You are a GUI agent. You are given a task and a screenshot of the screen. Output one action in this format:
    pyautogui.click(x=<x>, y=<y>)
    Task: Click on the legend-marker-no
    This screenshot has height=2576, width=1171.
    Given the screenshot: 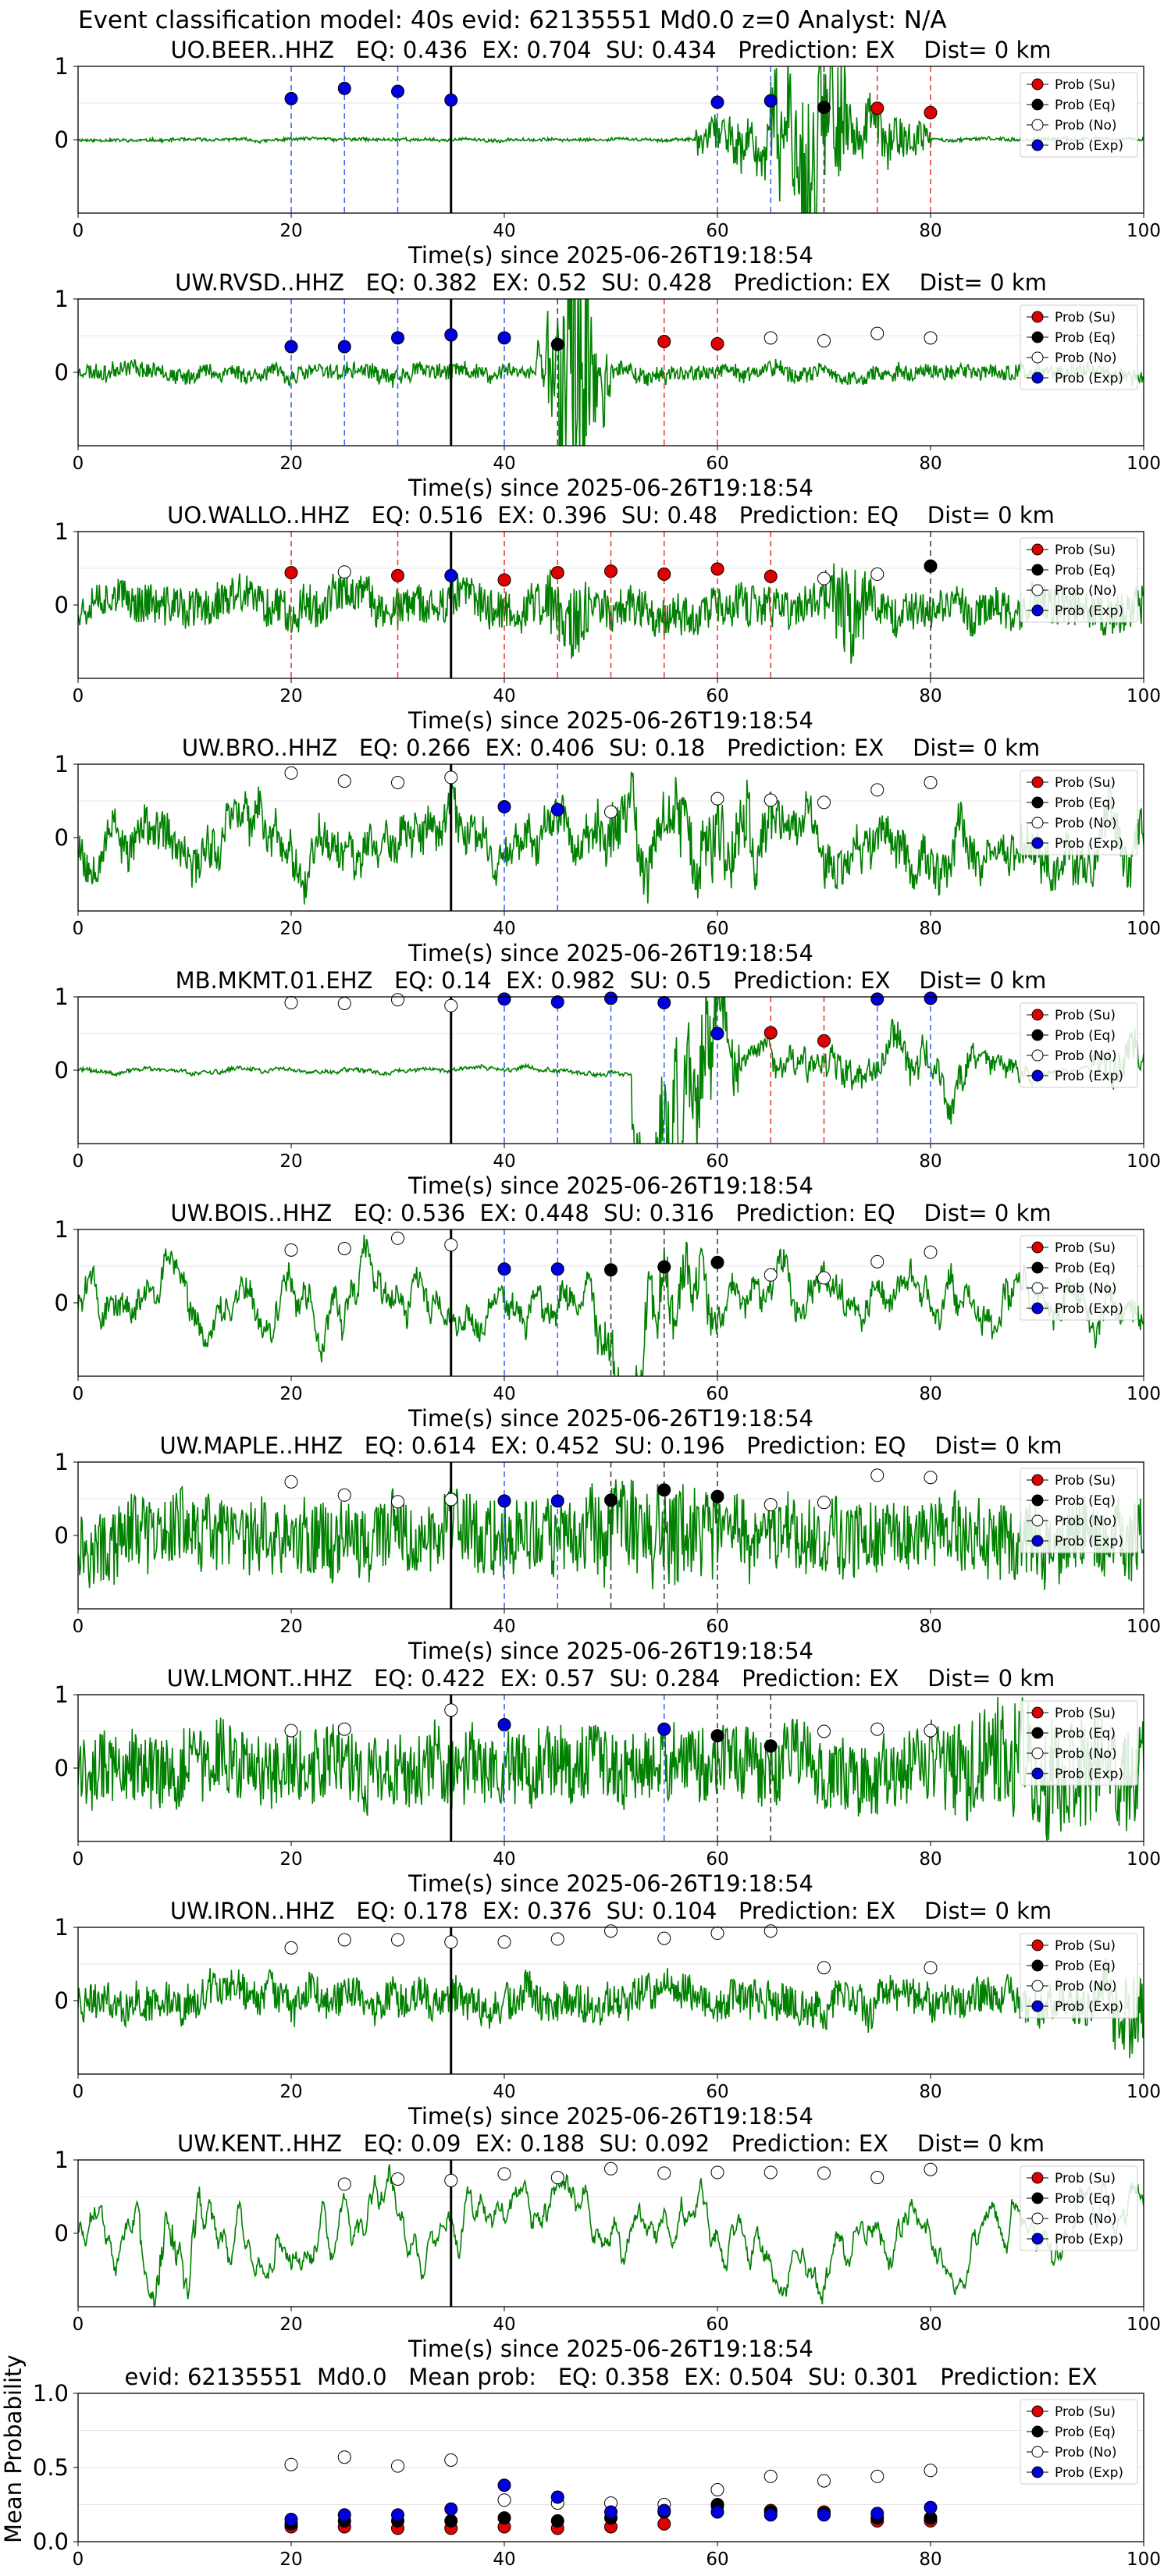 What is the action you would take?
    pyautogui.click(x=1037, y=125)
    